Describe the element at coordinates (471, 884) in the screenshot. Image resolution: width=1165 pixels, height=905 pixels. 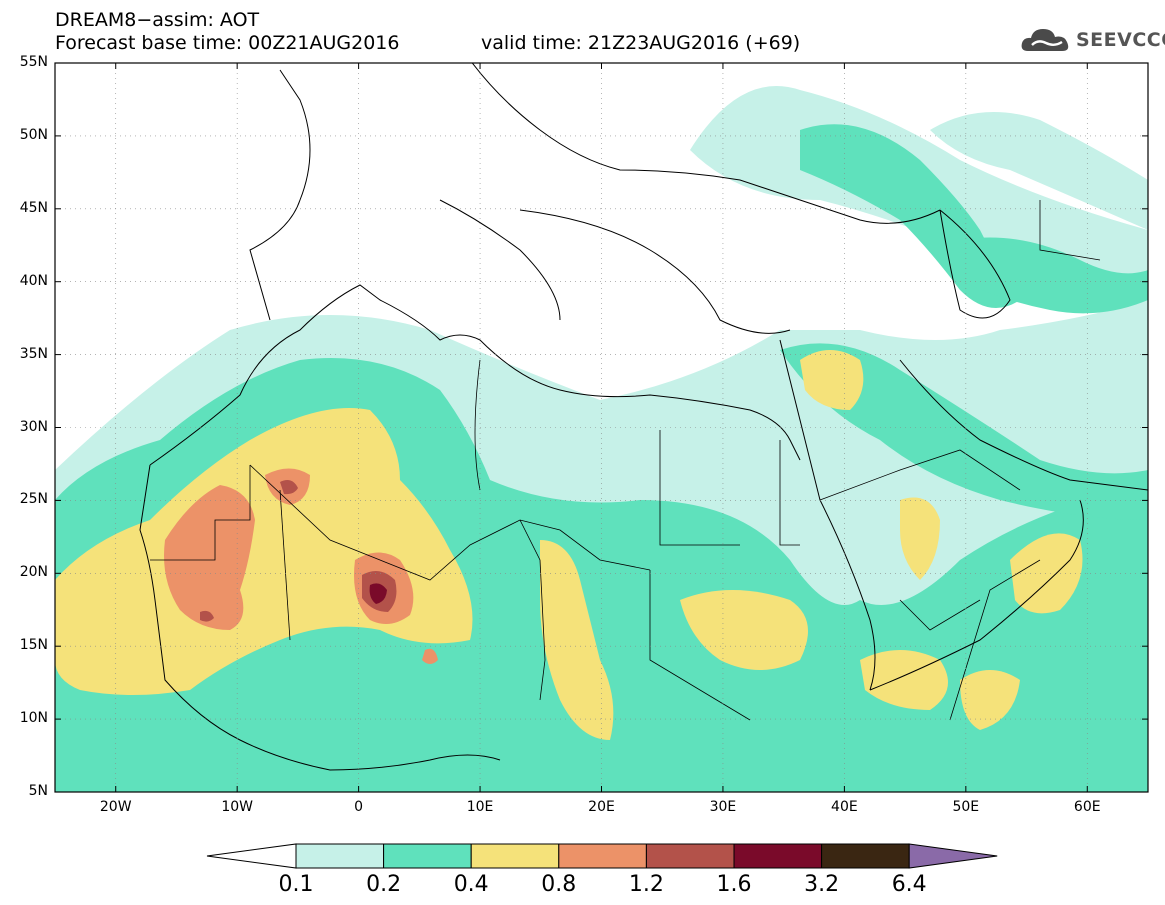
I see `colorbar-label: 0.4` at that location.